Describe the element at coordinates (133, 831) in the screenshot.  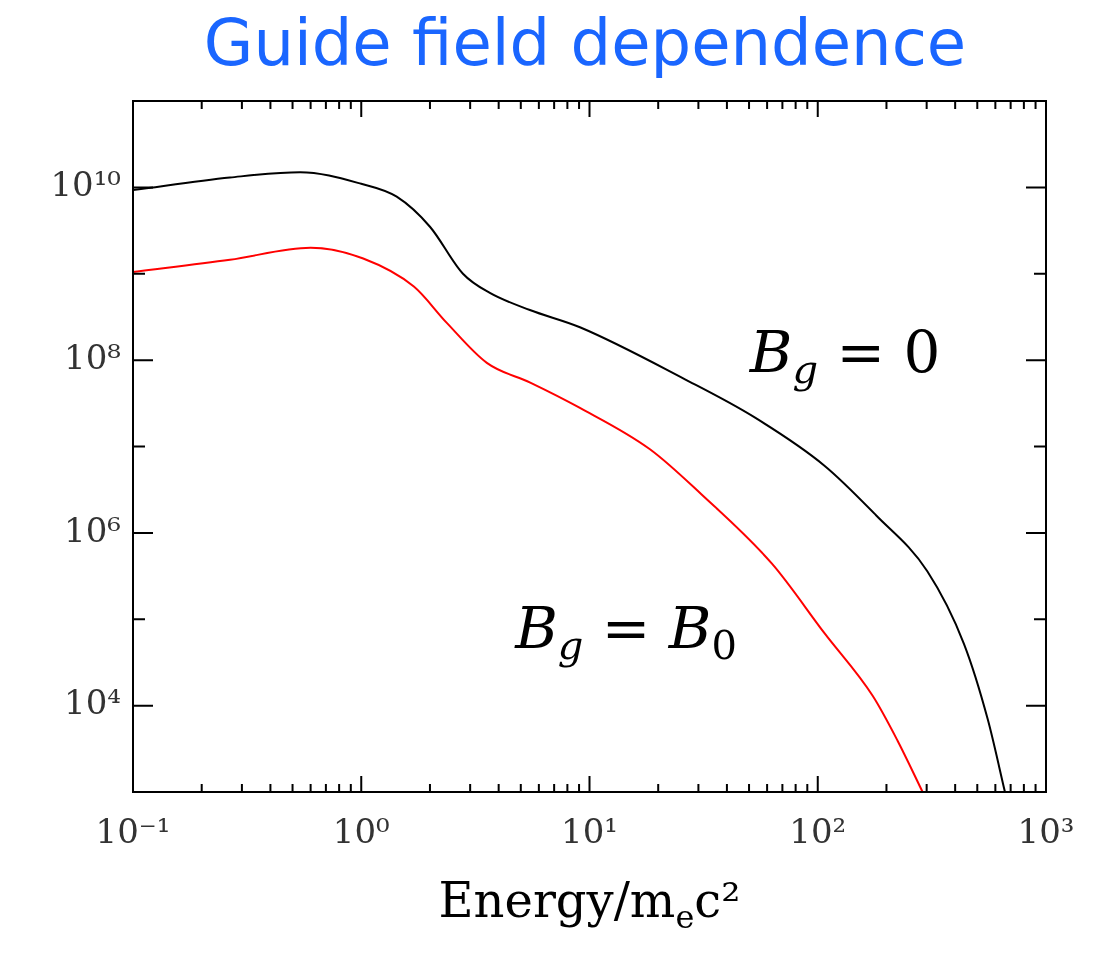
I see `x-tick-label: 10⁻¹` at that location.